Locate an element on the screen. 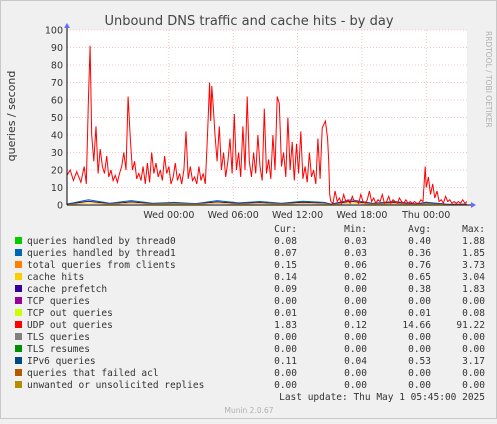  legend-value: 0.03 is located at coordinates (355, 241).